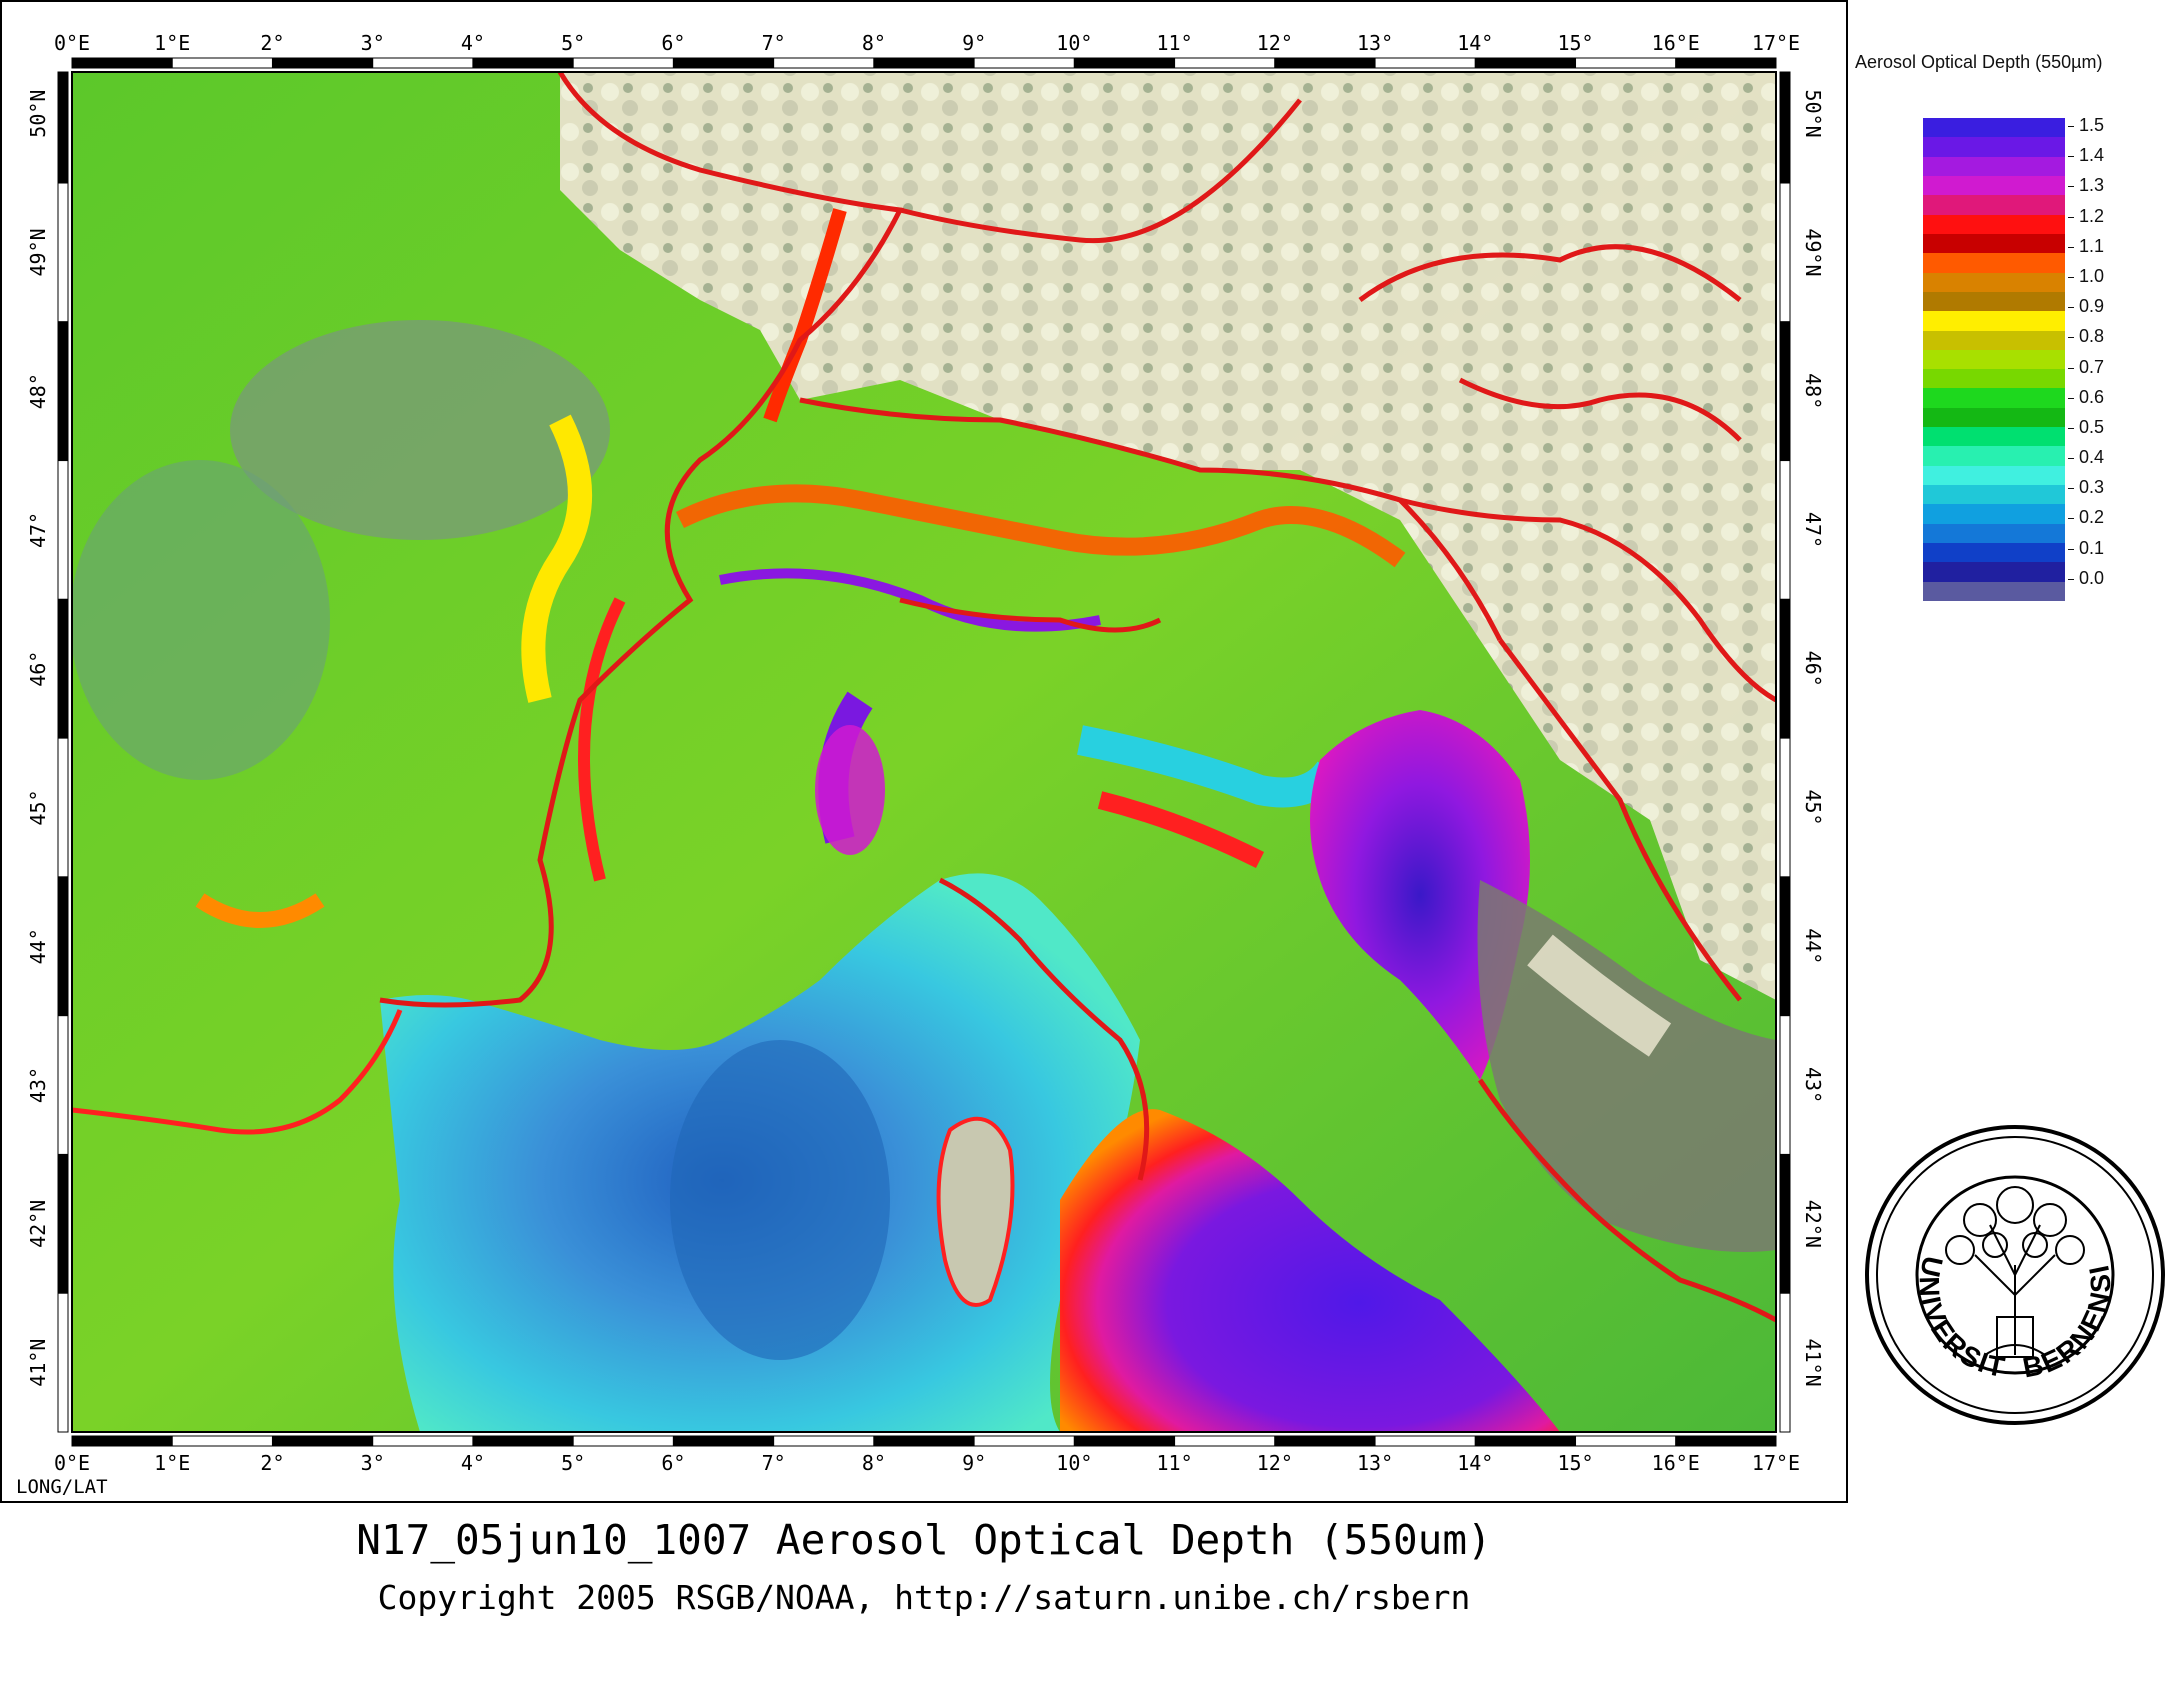  Describe the element at coordinates (673, 43) in the screenshot. I see `longitude-label: 6°` at that location.